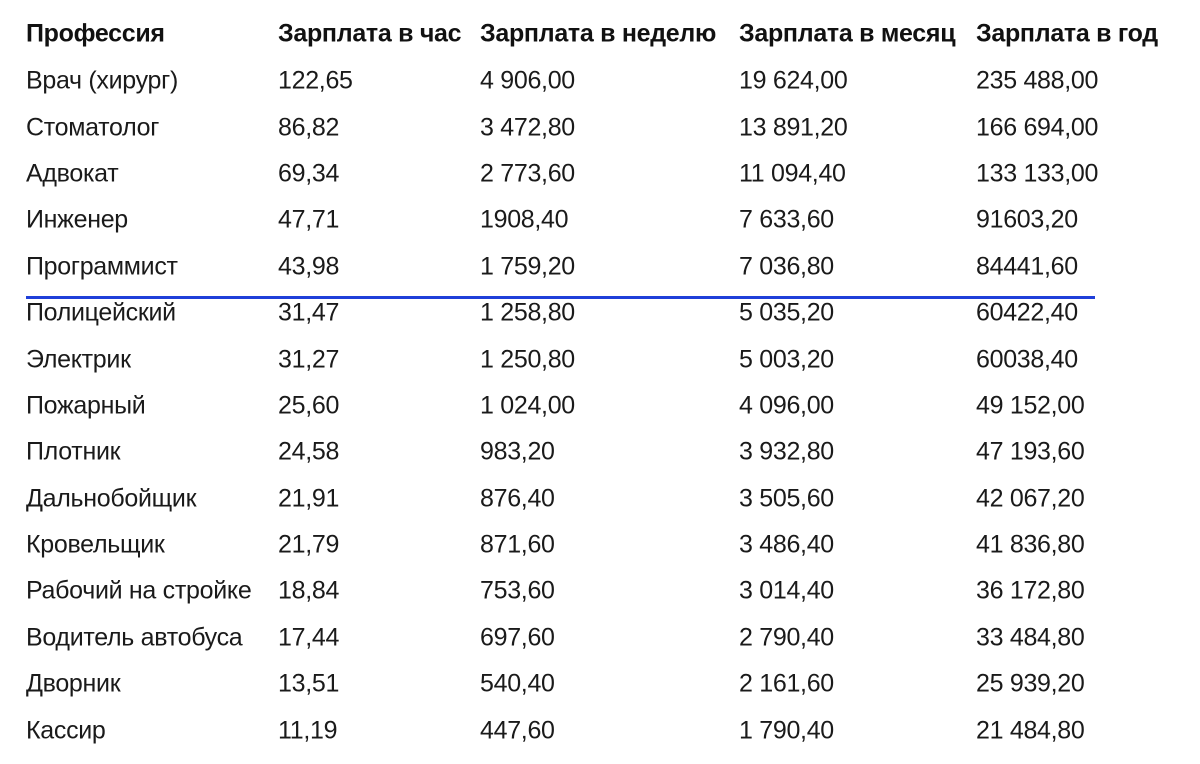 This screenshot has width=1200, height=764. What do you see at coordinates (517, 451) in the screenshot?
I see `weekly-cell: 983,20` at bounding box center [517, 451].